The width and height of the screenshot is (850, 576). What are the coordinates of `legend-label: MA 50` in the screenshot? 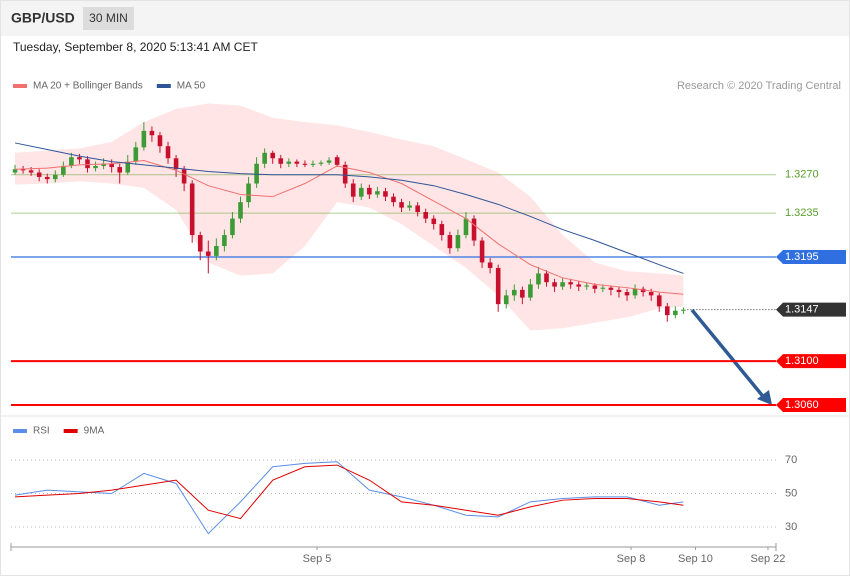 It's located at (191, 86).